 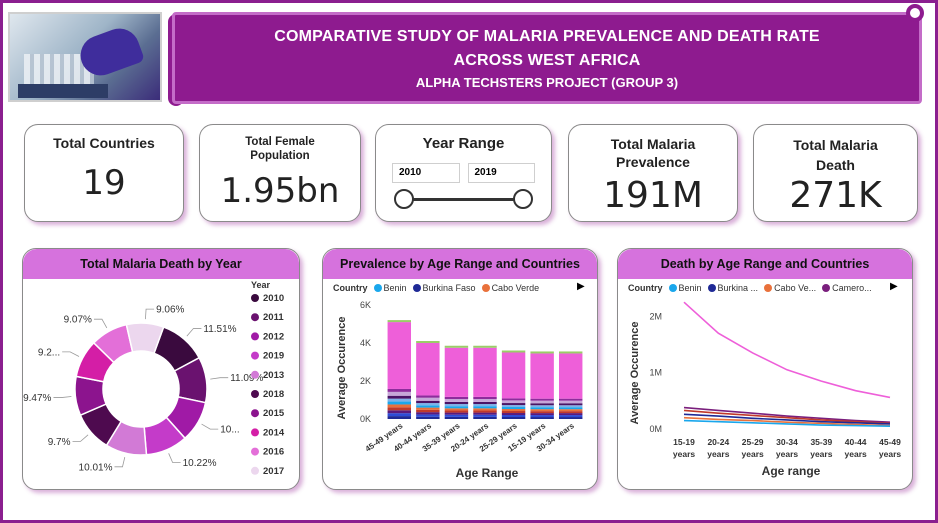 What do you see at coordinates (273, 356) in the screenshot?
I see `legend-year-label: 2019` at bounding box center [273, 356].